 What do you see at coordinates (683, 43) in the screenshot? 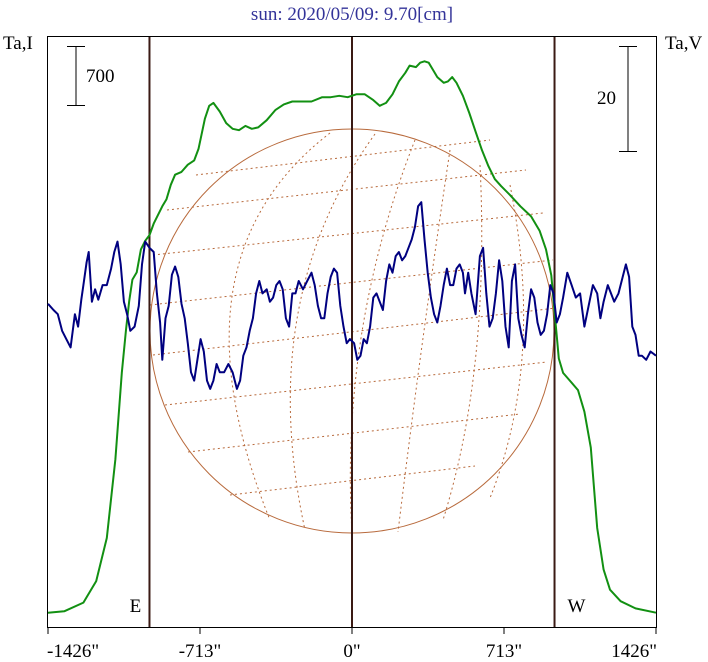
I see `right-axis-label: Ta,V` at bounding box center [683, 43].